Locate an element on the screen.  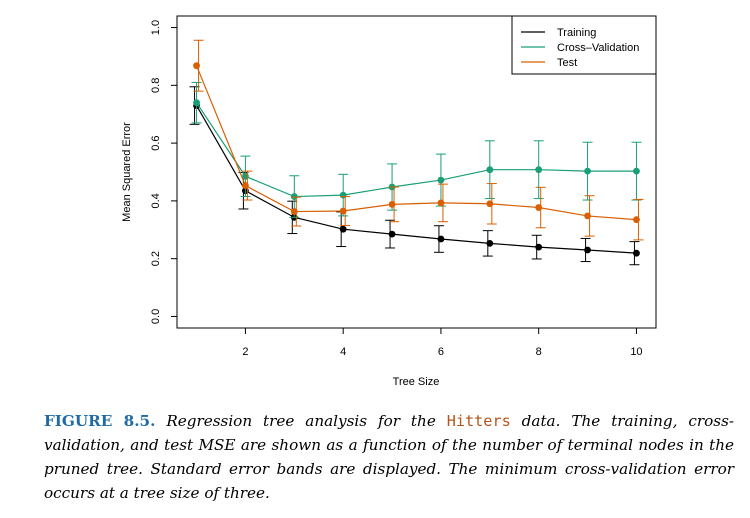
y-tick-label: 0.6 is located at coordinates (156, 142).